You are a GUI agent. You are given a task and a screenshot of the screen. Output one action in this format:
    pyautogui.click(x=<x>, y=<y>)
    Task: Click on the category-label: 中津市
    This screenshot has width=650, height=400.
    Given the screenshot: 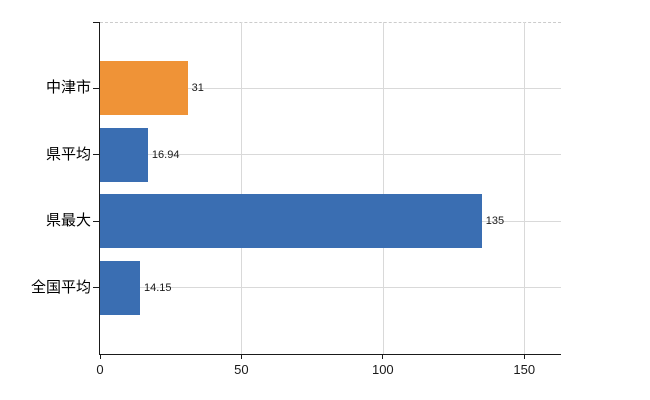 What is the action you would take?
    pyautogui.click(x=68, y=88)
    